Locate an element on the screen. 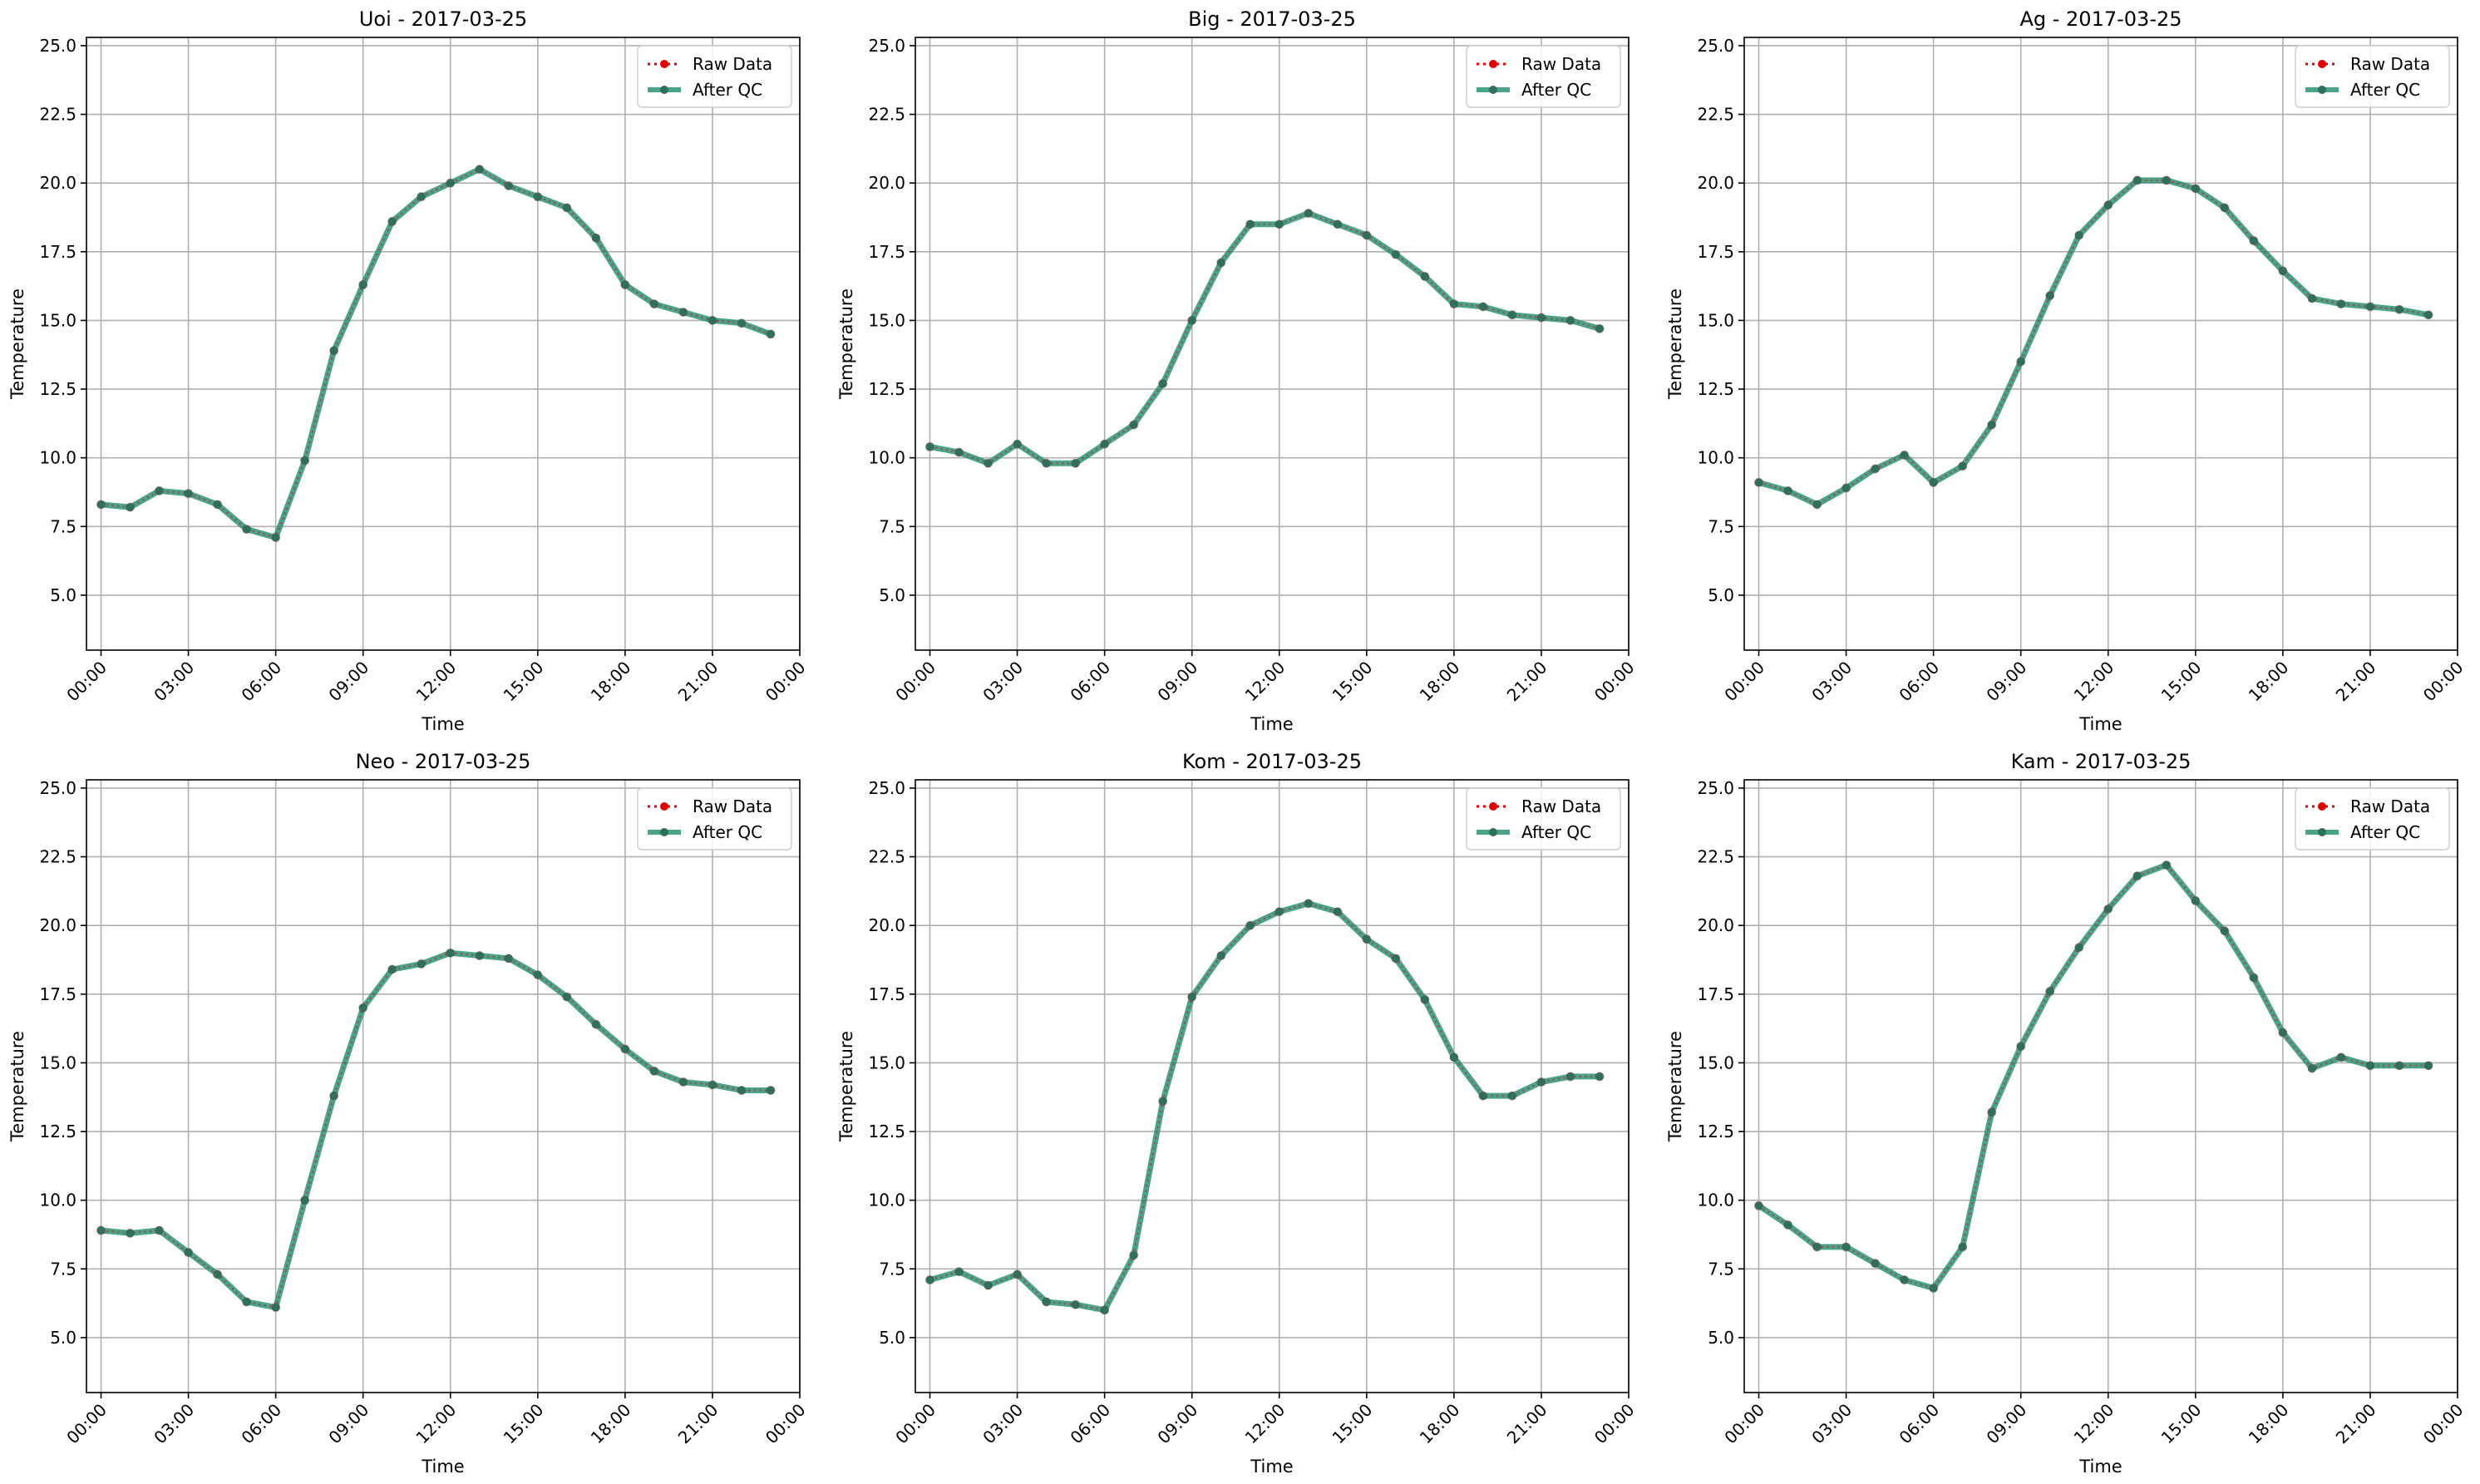  y-tick-label: 5.0 is located at coordinates (892, 595).